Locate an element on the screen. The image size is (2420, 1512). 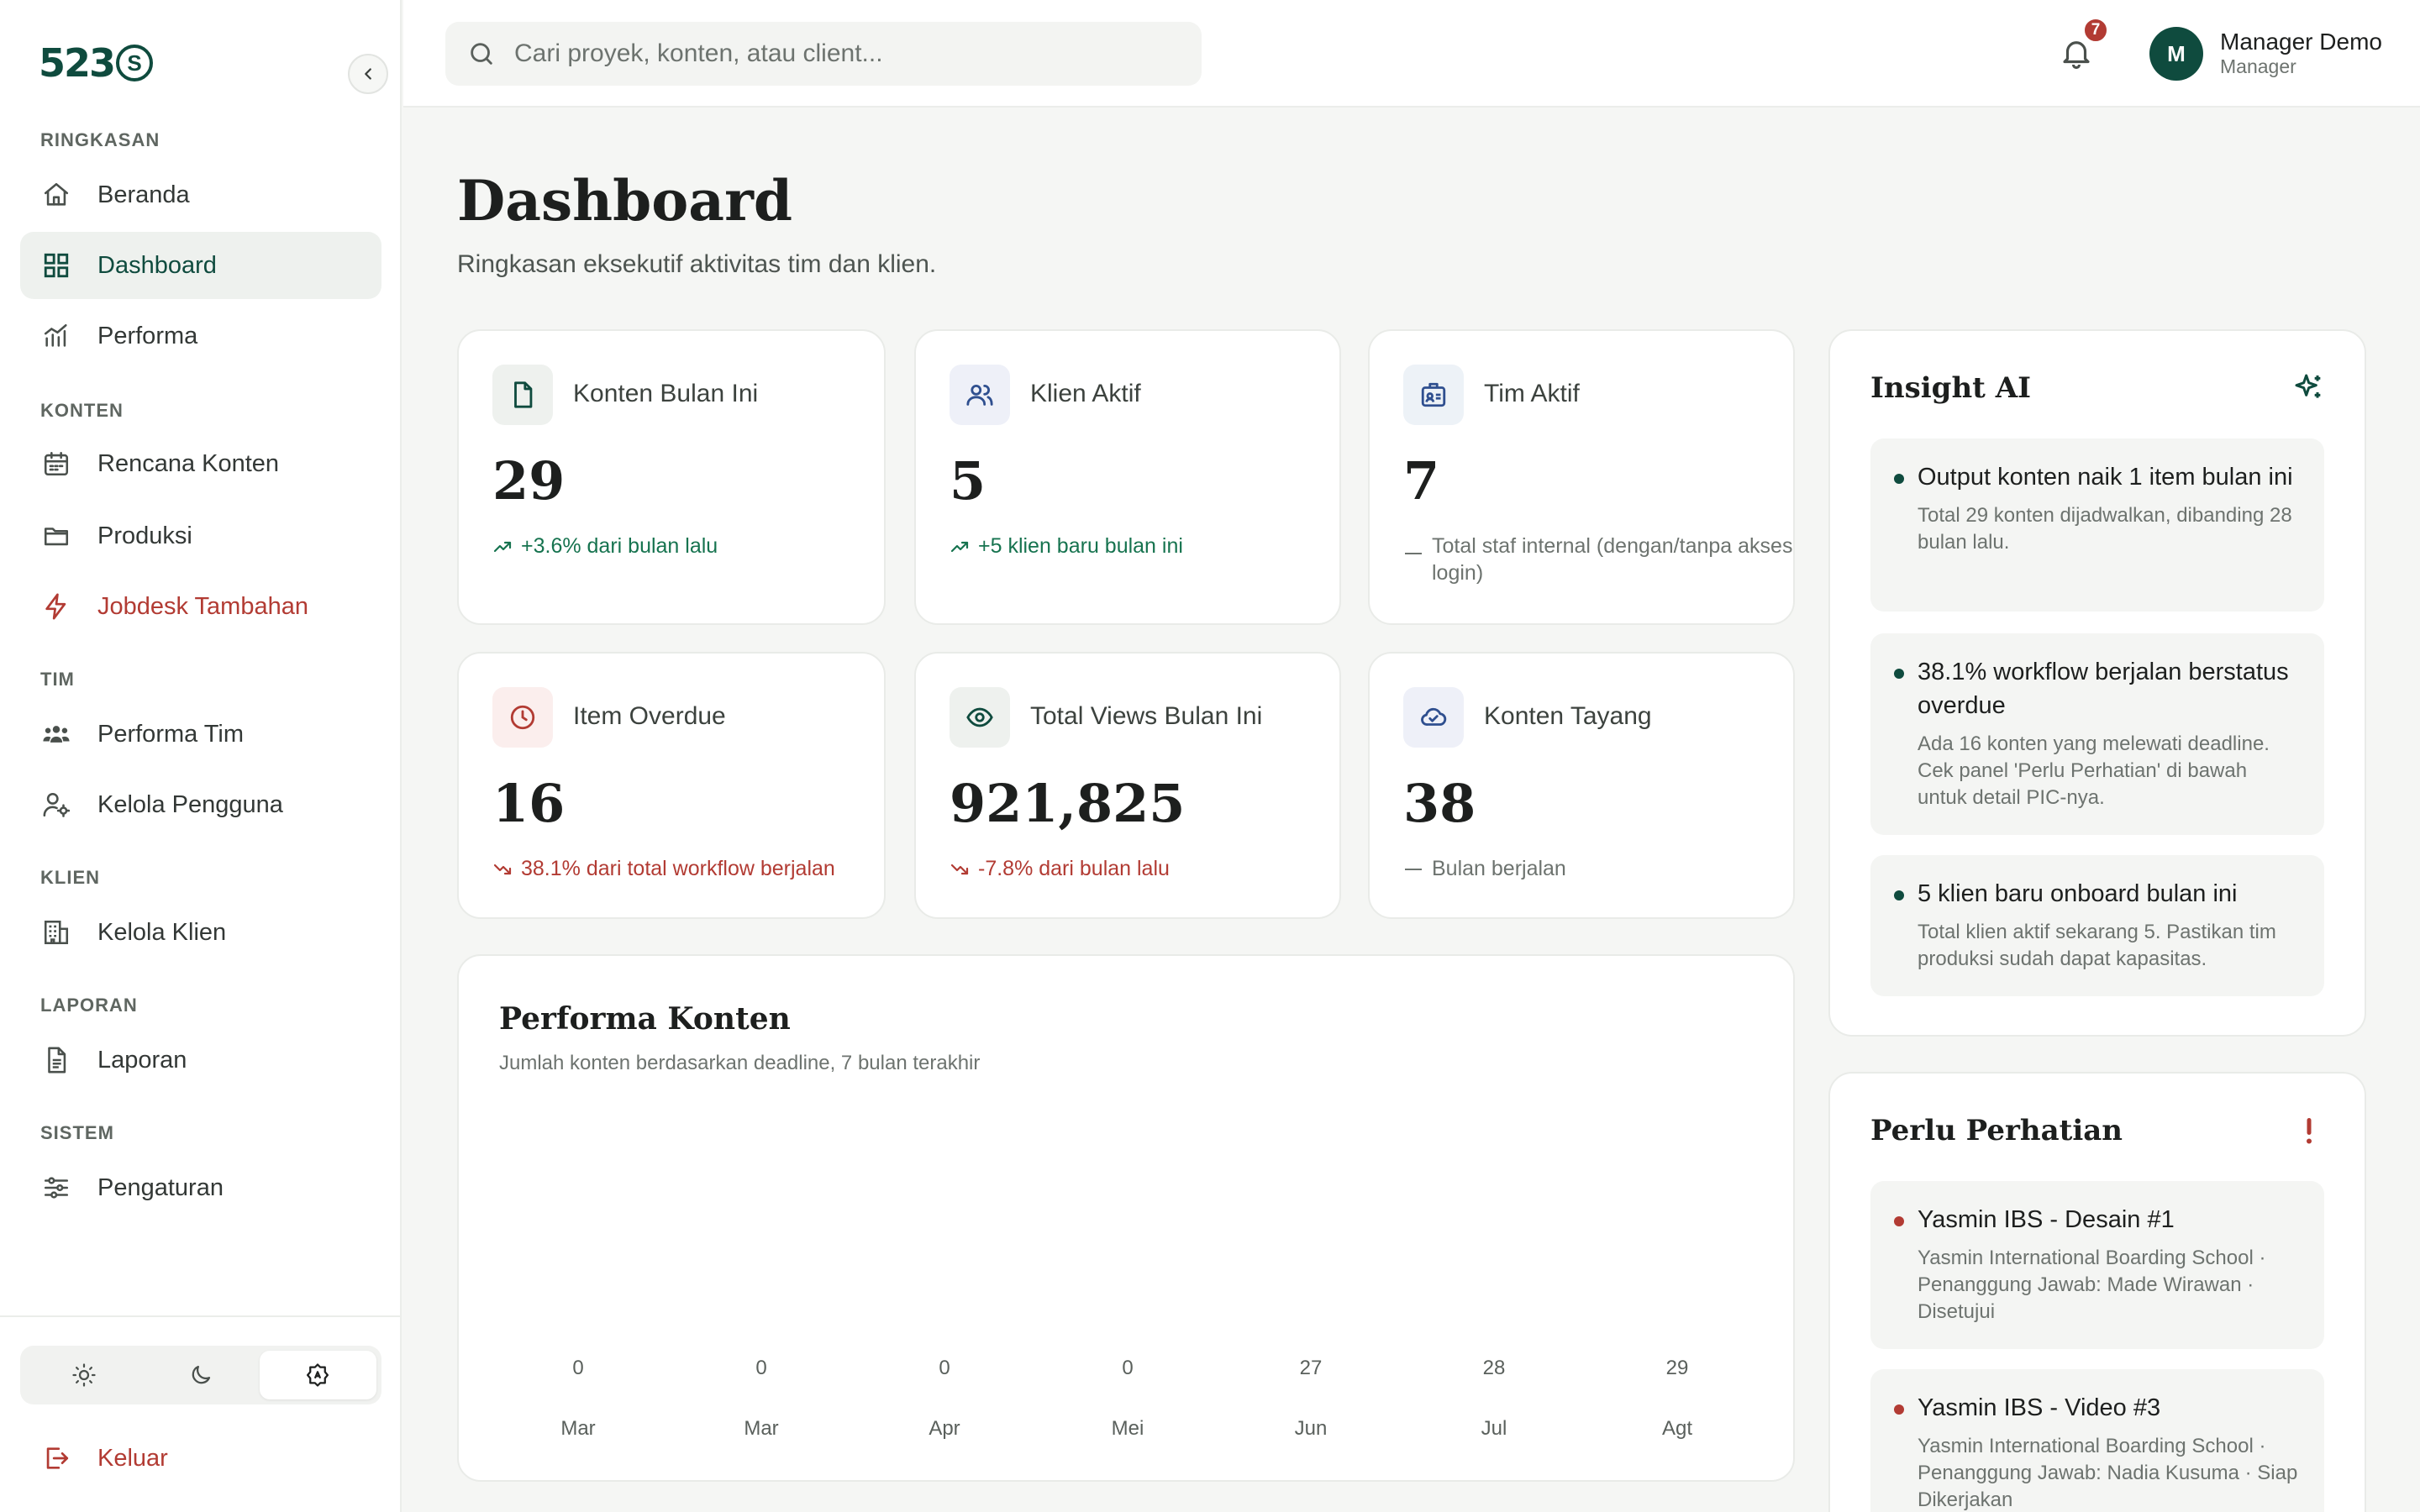
sidebar-item-label: Pengaturan is located at coordinates (161, 1187).